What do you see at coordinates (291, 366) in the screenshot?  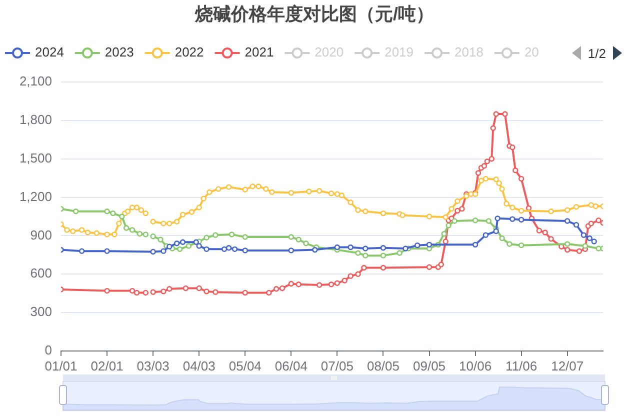 I see `x-tick-label: 06/04` at bounding box center [291, 366].